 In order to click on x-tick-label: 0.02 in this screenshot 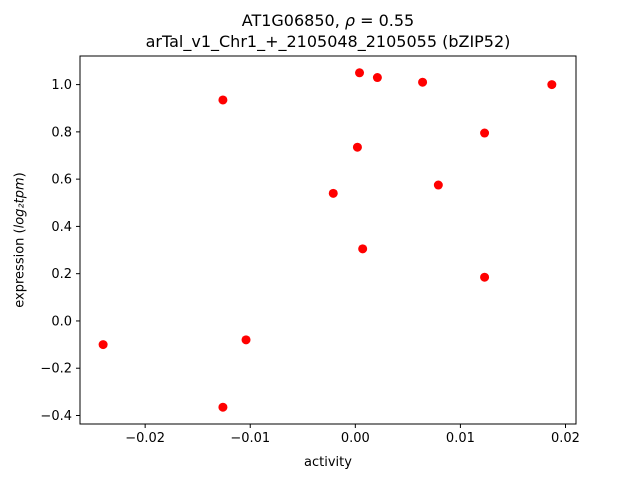, I will do `click(565, 438)`.